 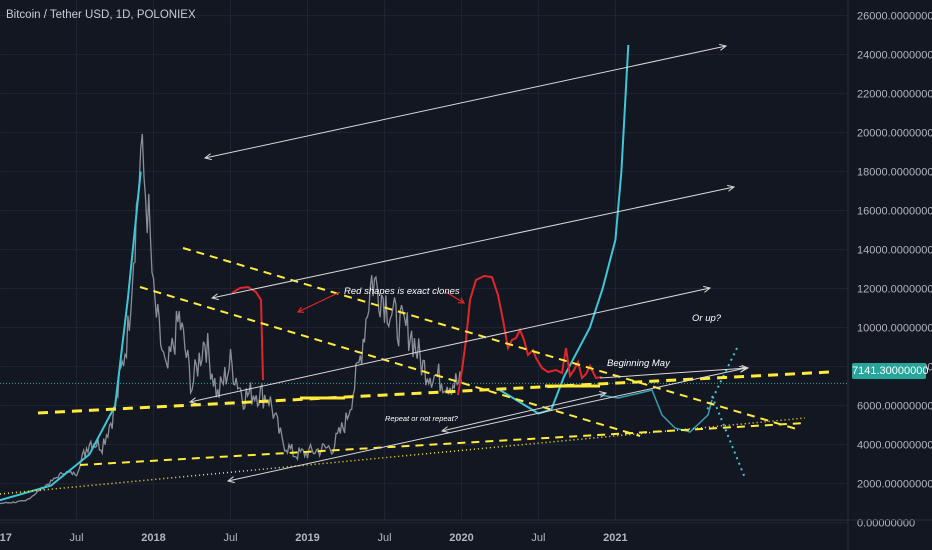 I want to click on x-tick-label: 2018, so click(x=153, y=538).